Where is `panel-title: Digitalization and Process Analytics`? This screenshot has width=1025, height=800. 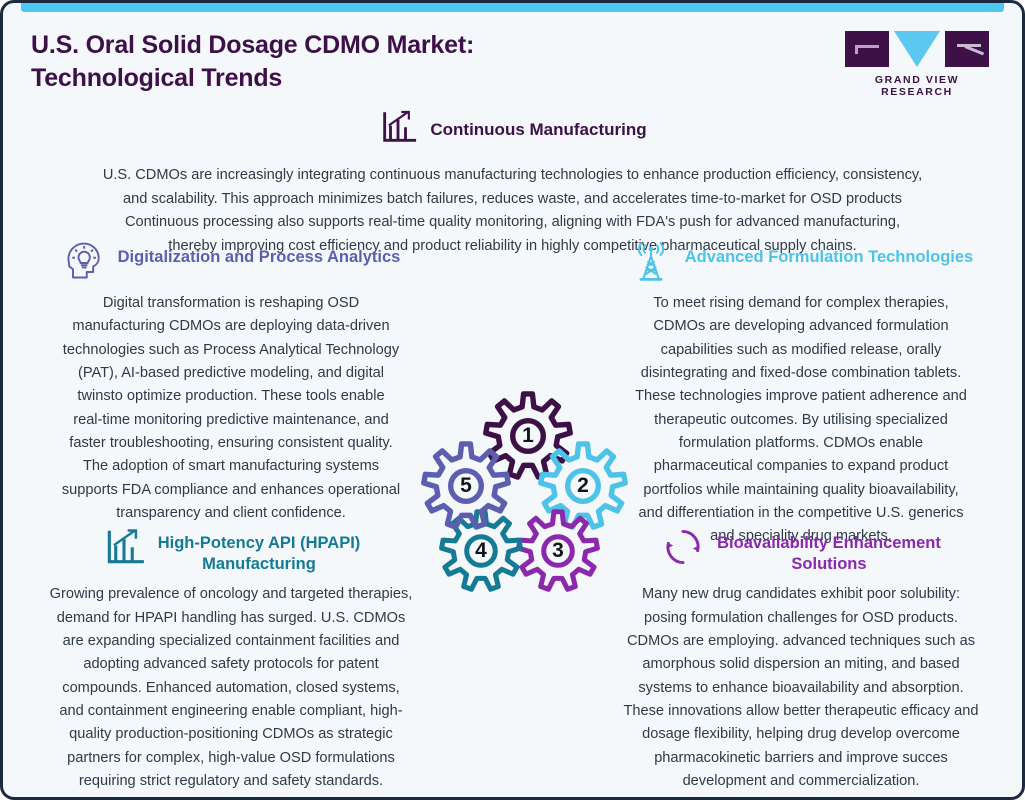
panel-title: Digitalization and Process Analytics is located at coordinates (259, 257).